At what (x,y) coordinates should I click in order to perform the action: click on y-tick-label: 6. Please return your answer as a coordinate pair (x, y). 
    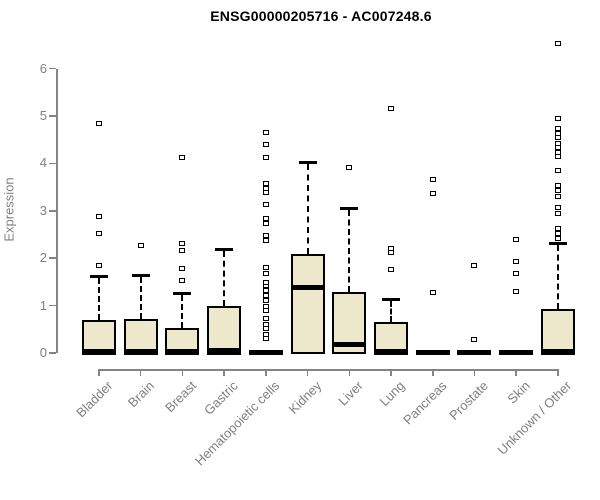
    Looking at the image, I should click on (43, 68).